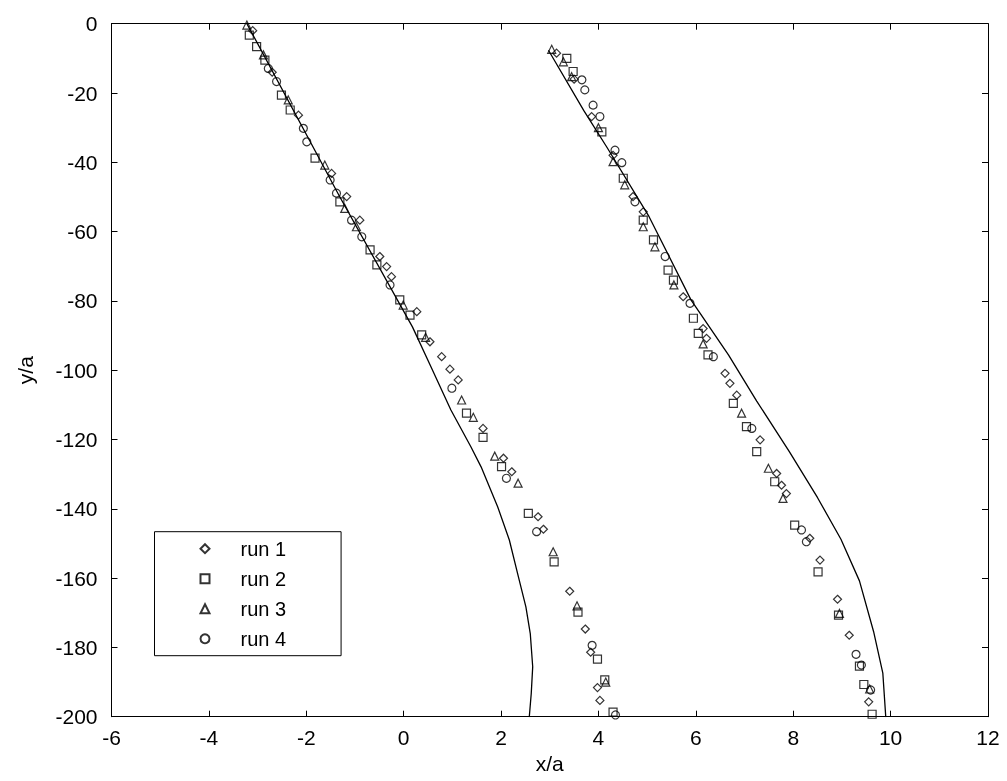  What do you see at coordinates (82, 232) in the screenshot?
I see `y-tick-label: -60` at bounding box center [82, 232].